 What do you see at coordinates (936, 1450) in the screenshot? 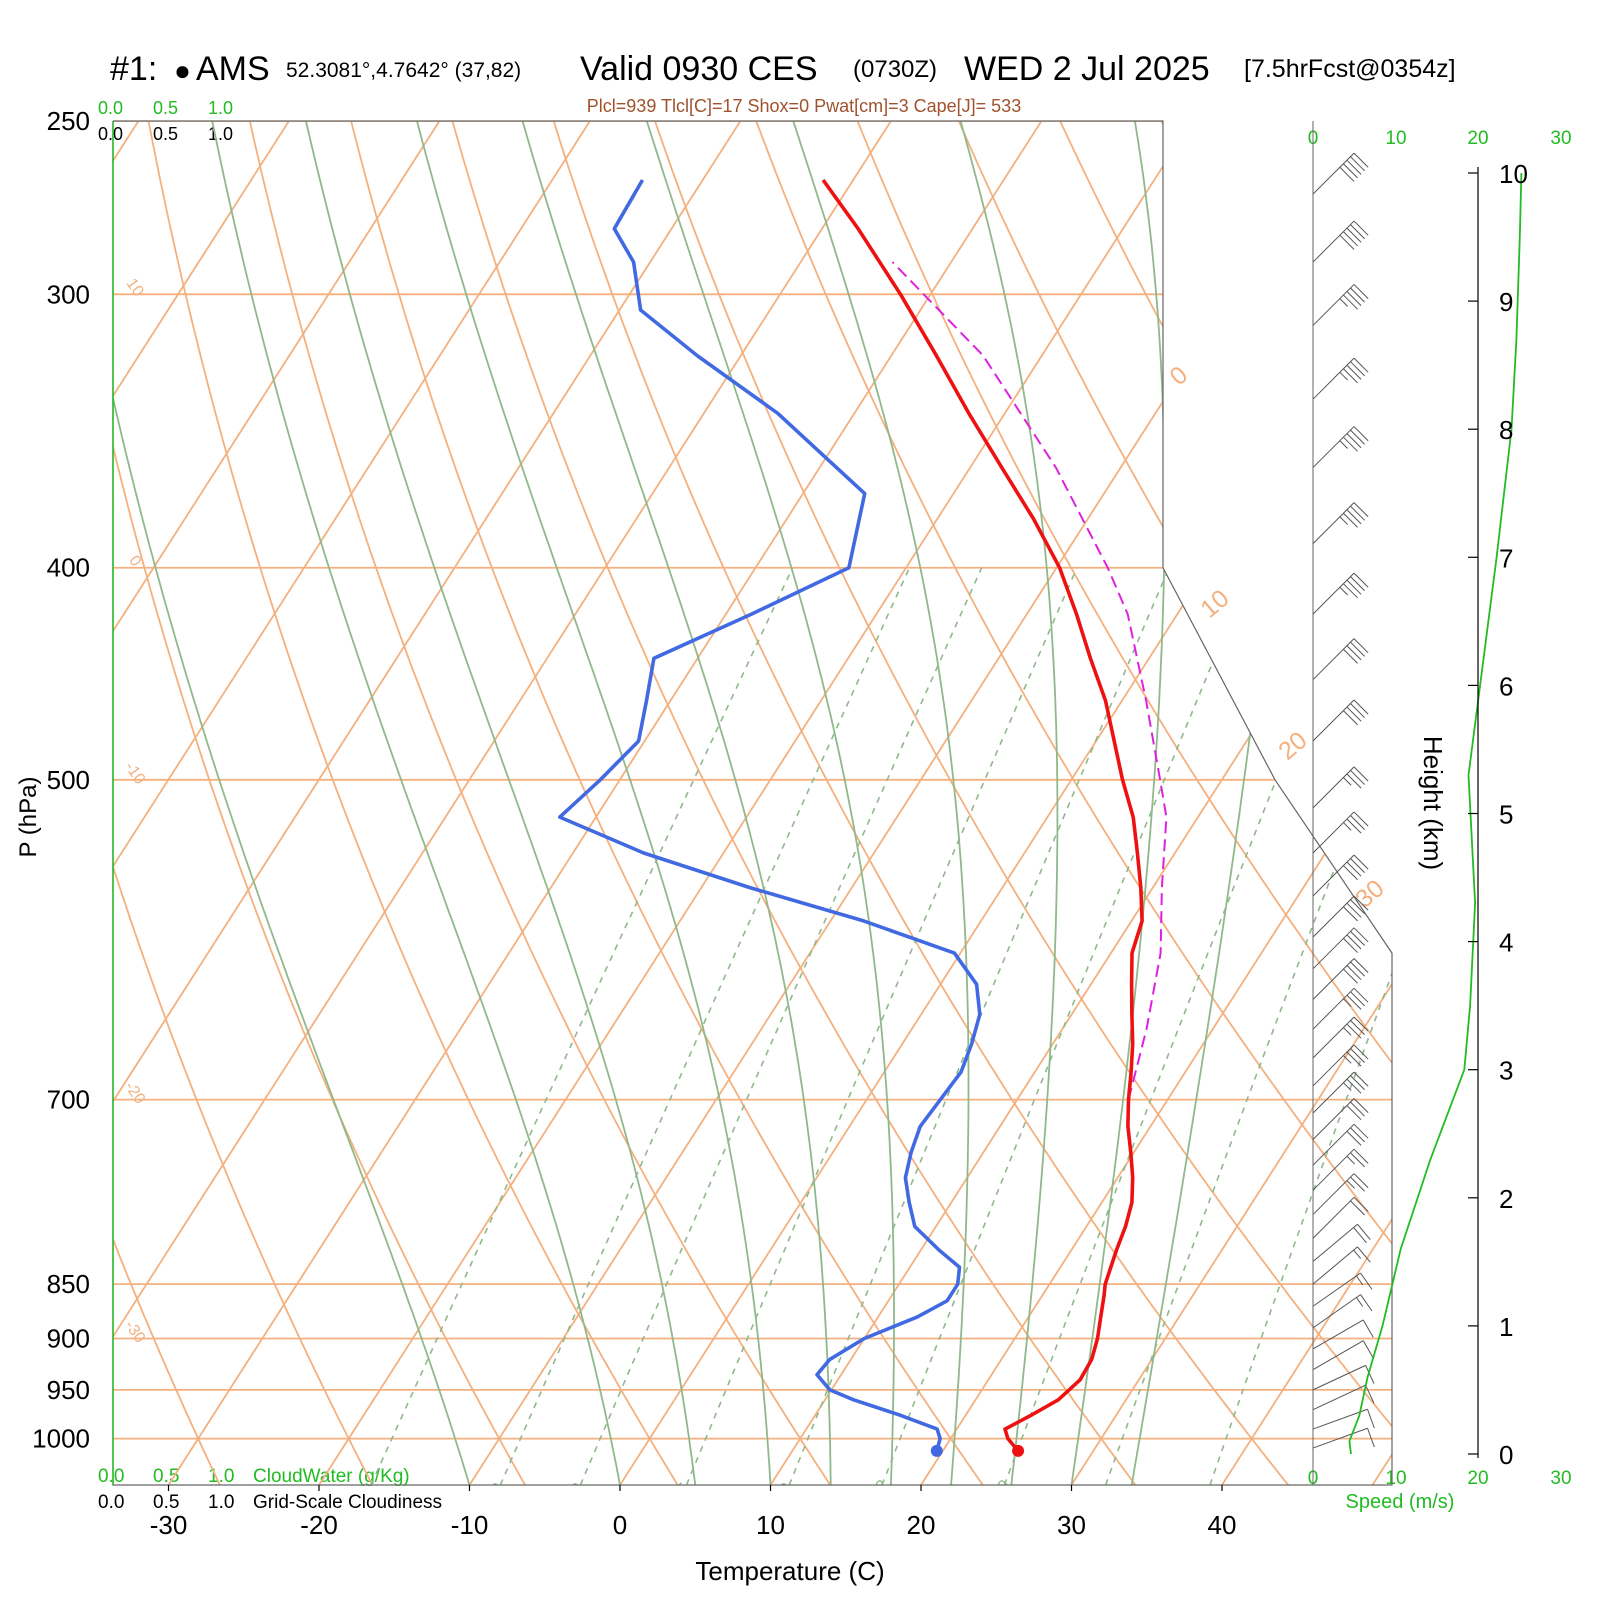
I see `surface-dewpoint-point` at bounding box center [936, 1450].